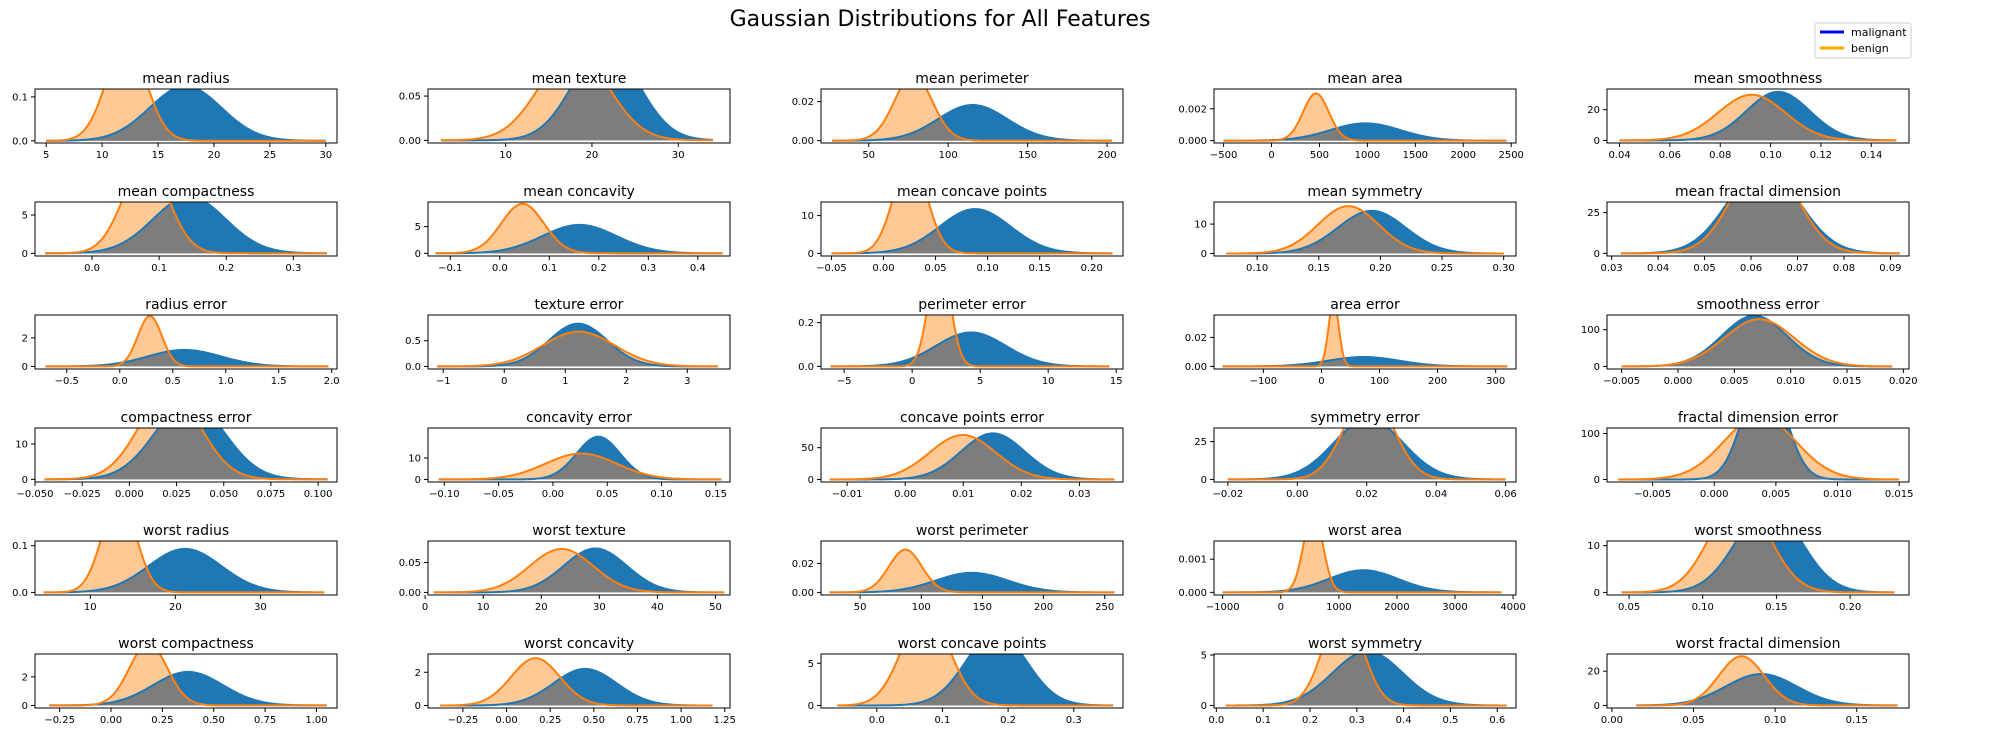  I want to click on x-tick-label: −0.005, so click(1652, 494).